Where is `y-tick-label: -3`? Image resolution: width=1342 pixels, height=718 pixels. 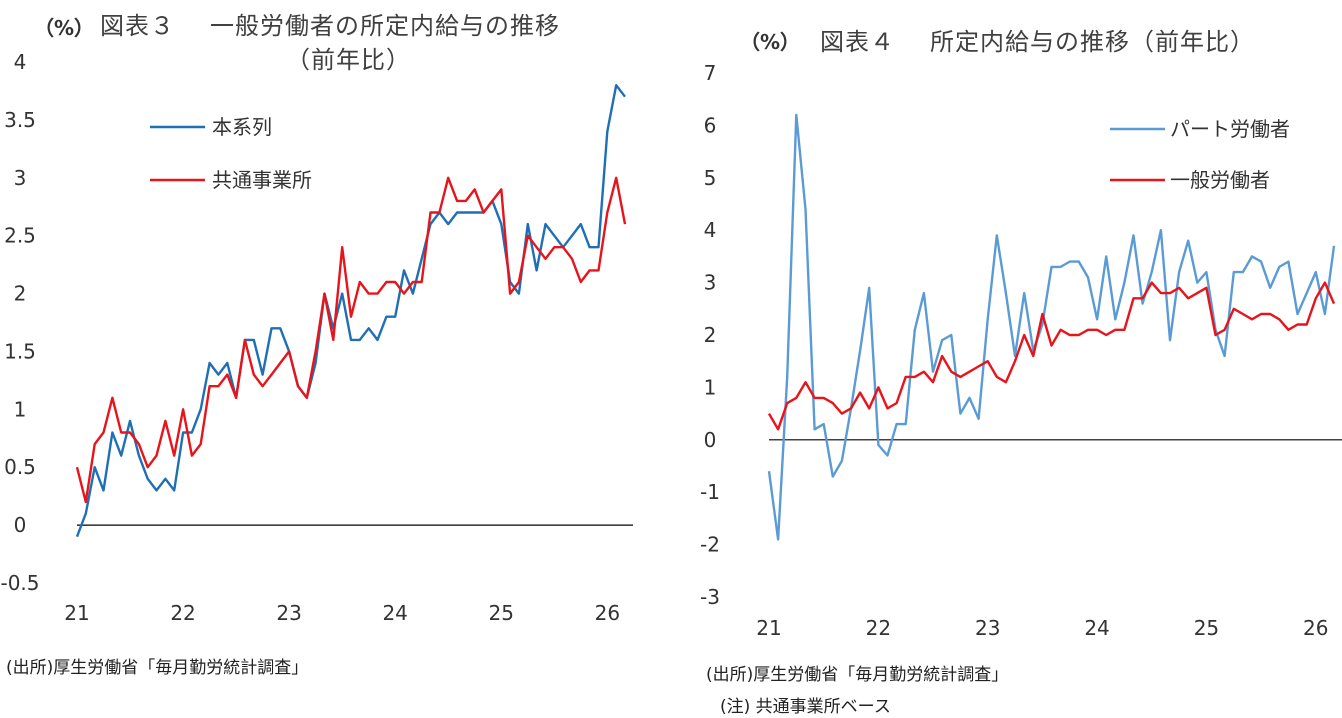
y-tick-label: -3 is located at coordinates (710, 597).